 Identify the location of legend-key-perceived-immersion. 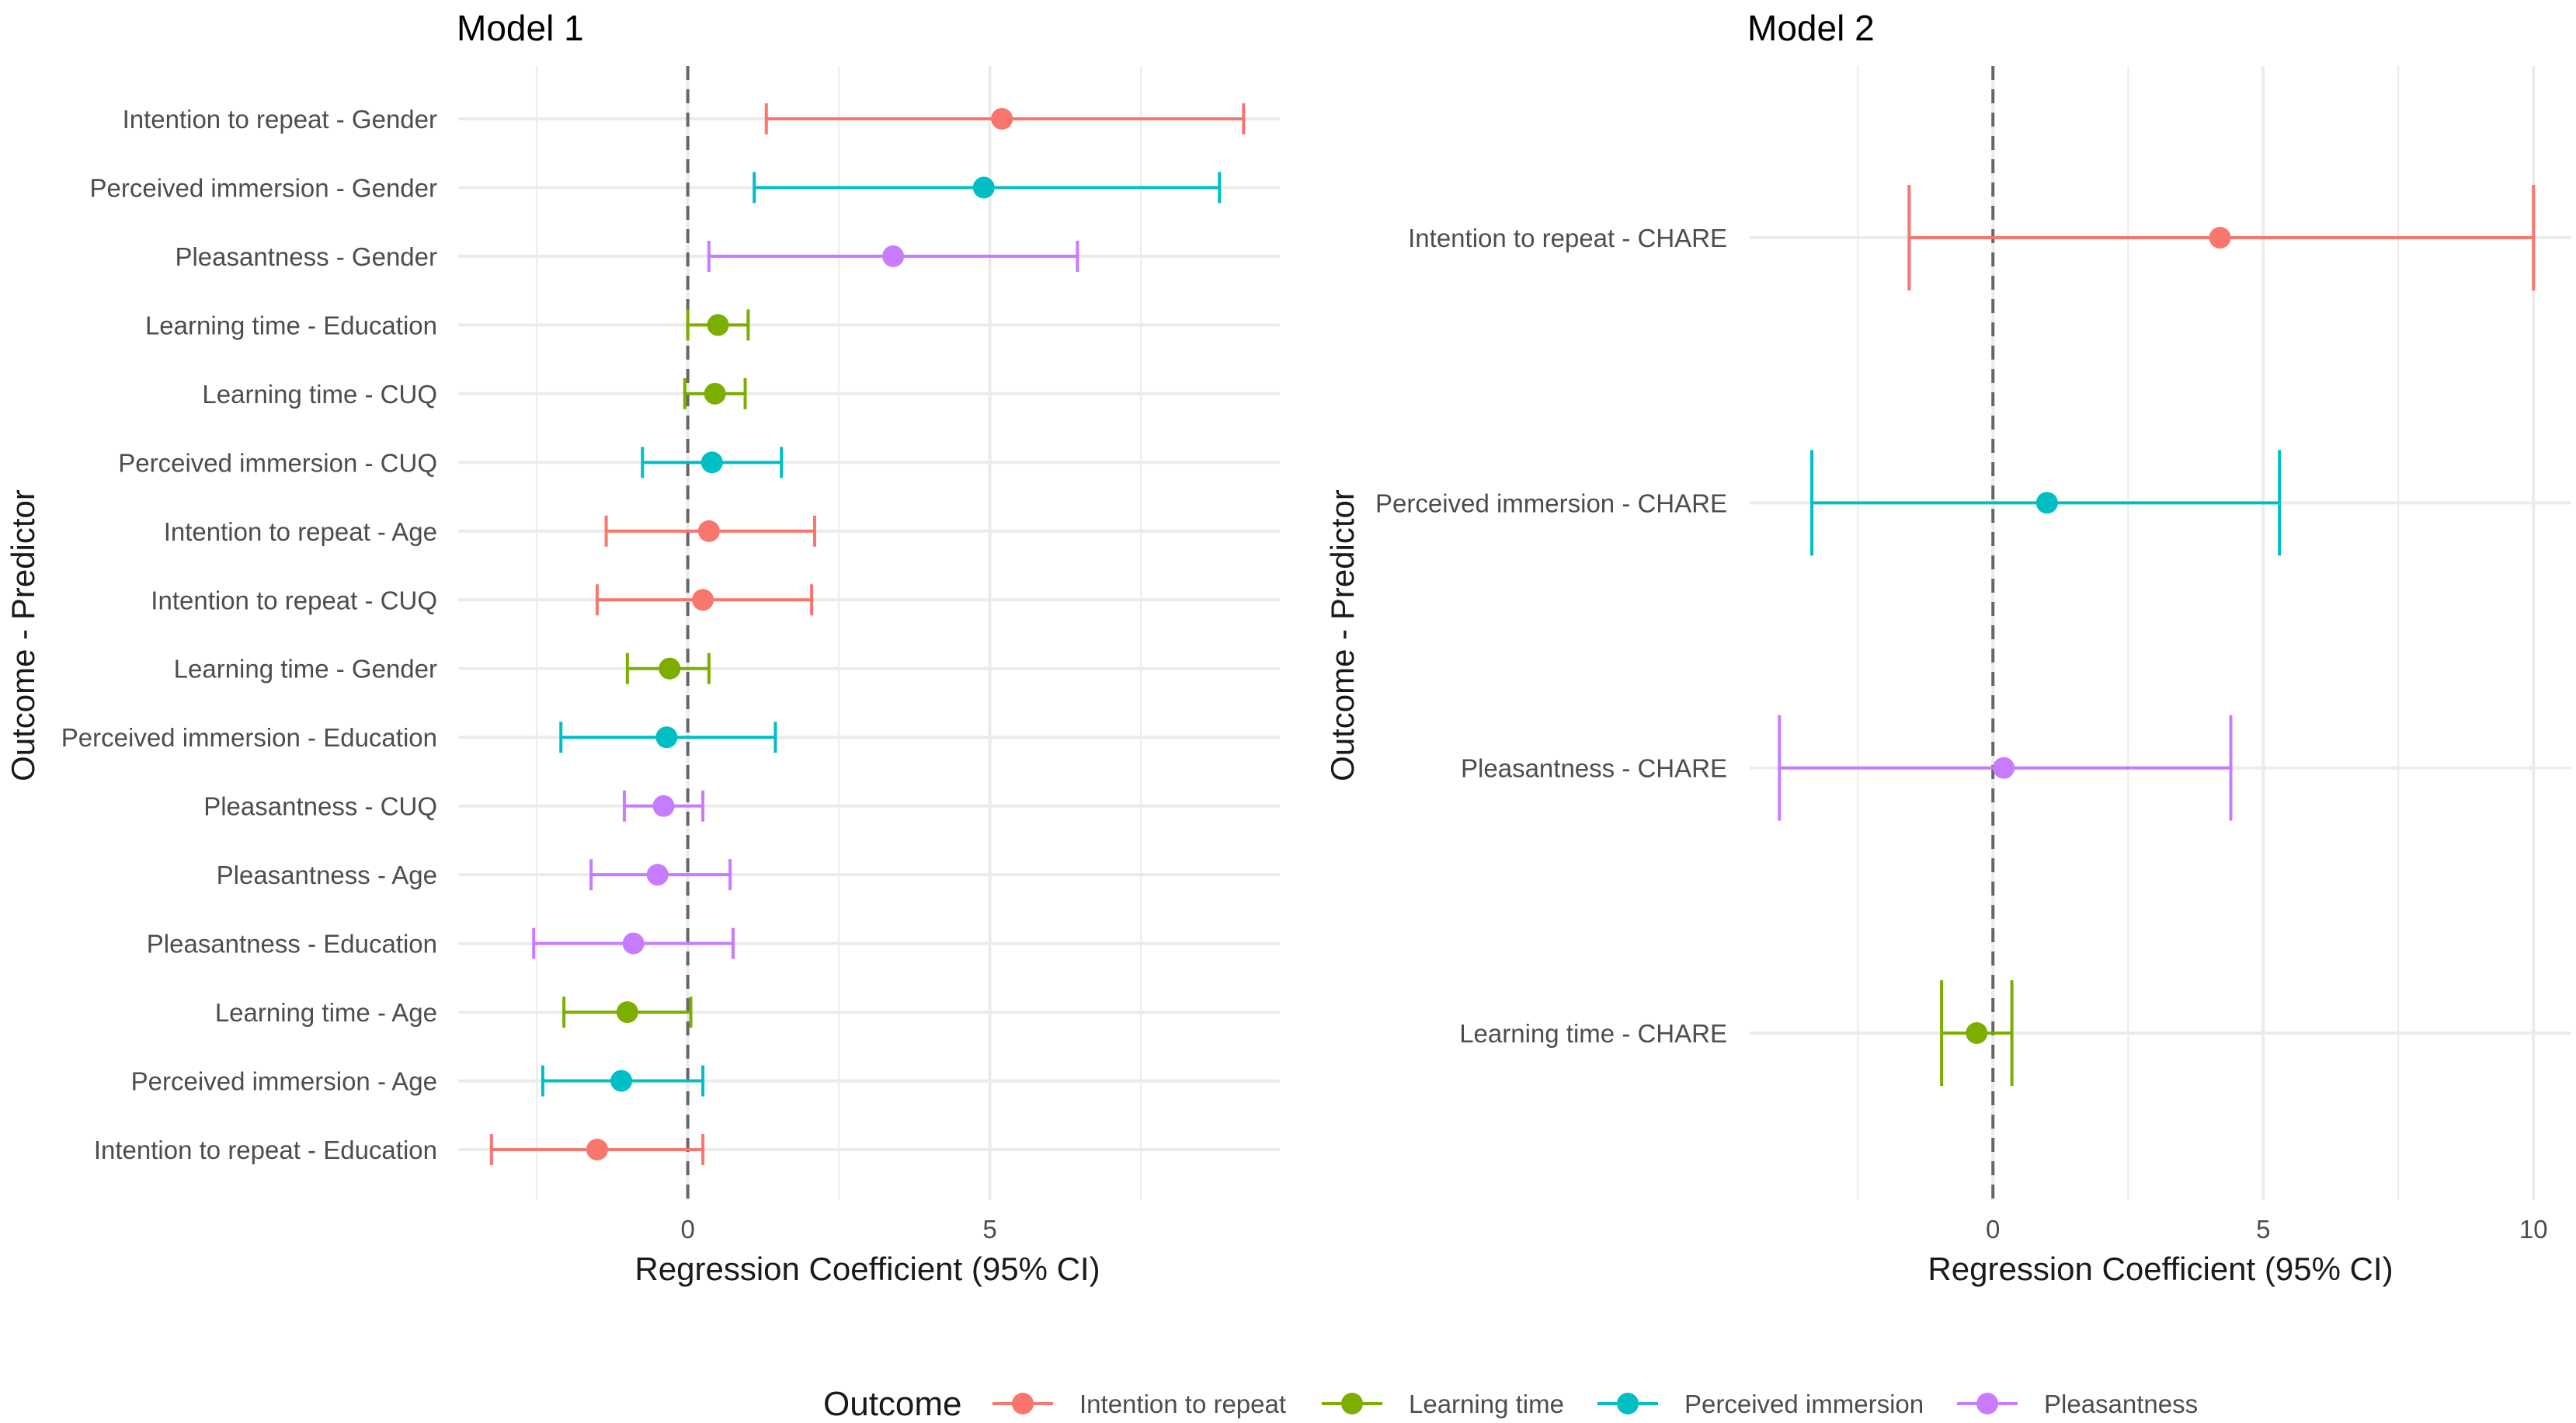
(1628, 1403).